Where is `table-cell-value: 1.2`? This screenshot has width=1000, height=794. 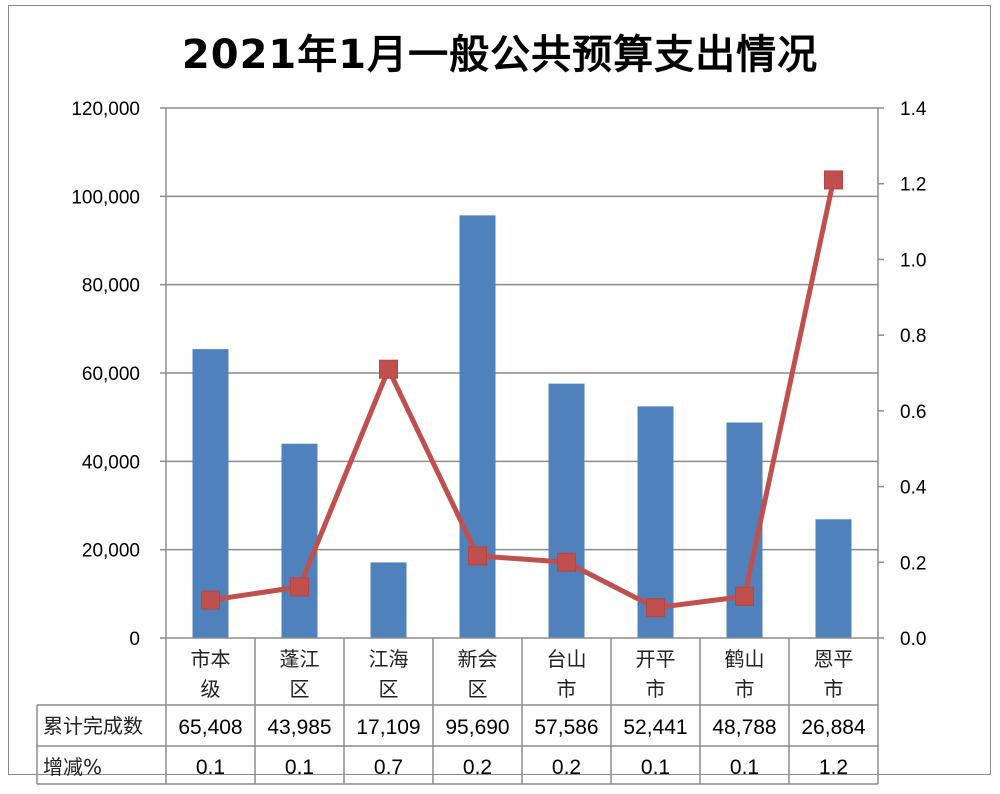 table-cell-value: 1.2 is located at coordinates (833, 767).